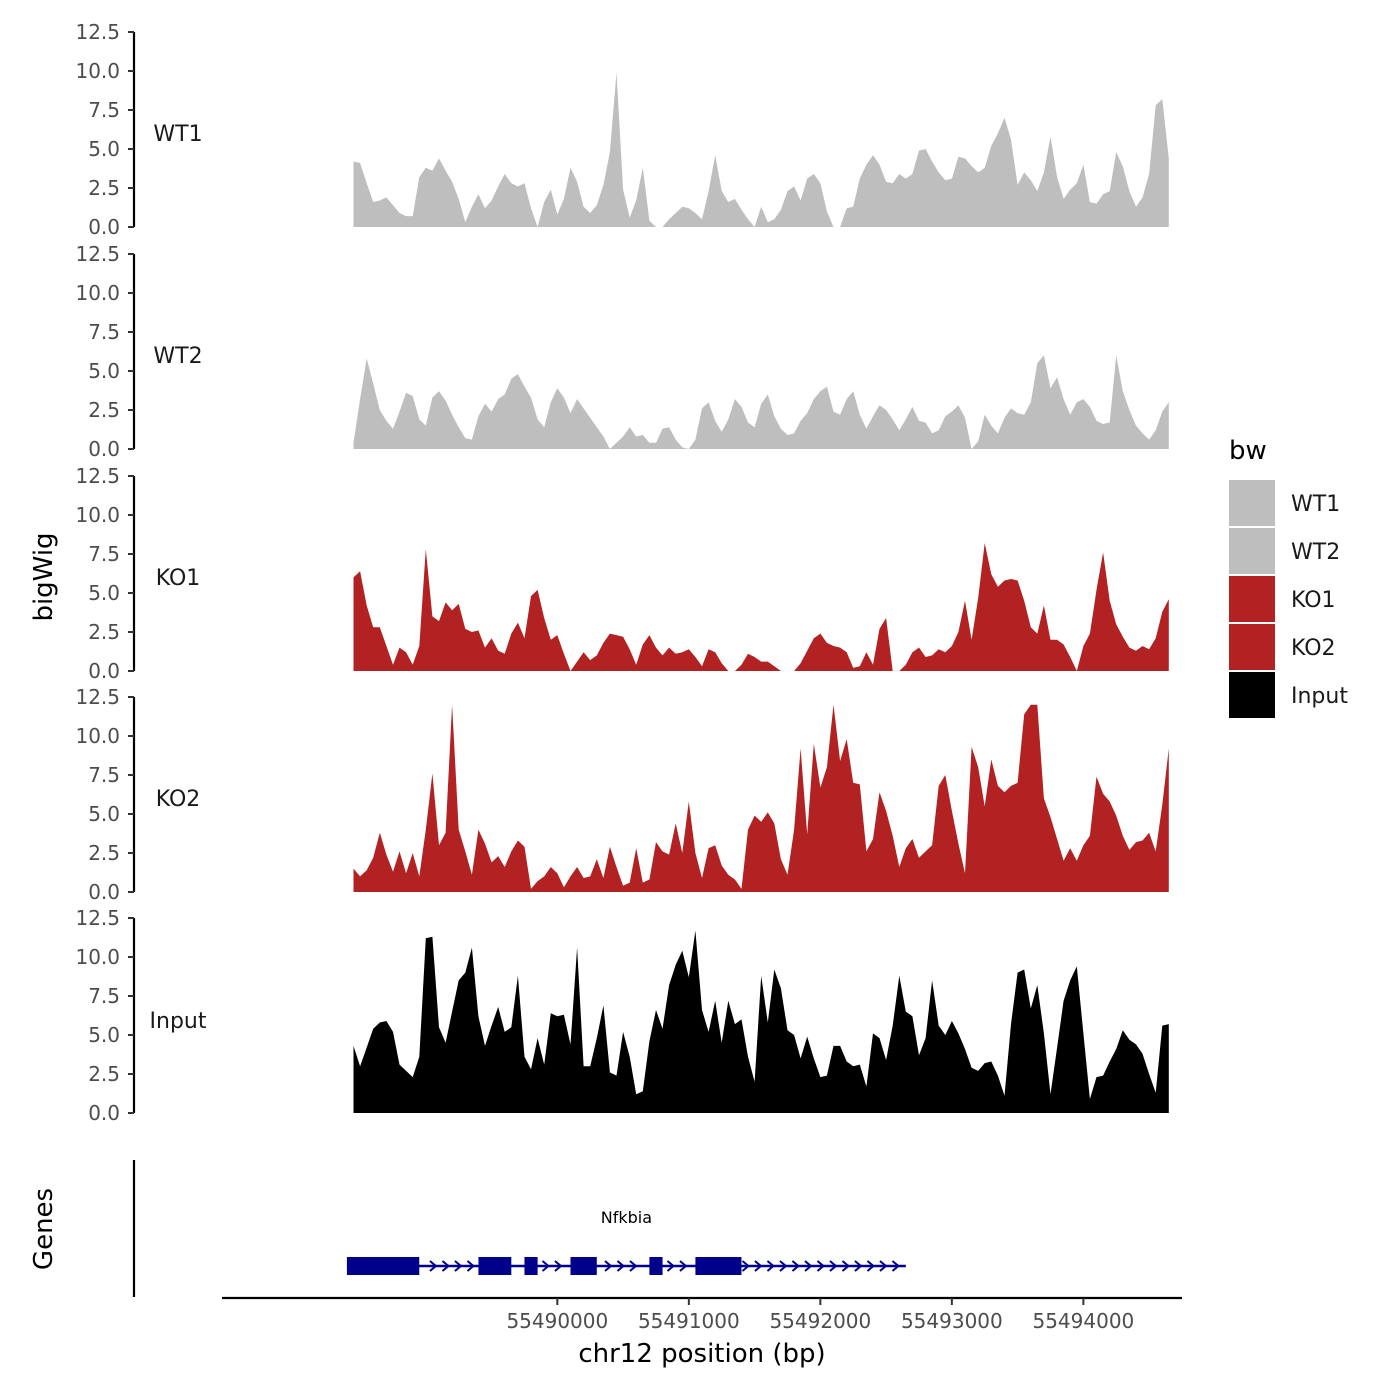 This screenshot has width=1400, height=1400. I want to click on x-tick-label: 55490000, so click(557, 1321).